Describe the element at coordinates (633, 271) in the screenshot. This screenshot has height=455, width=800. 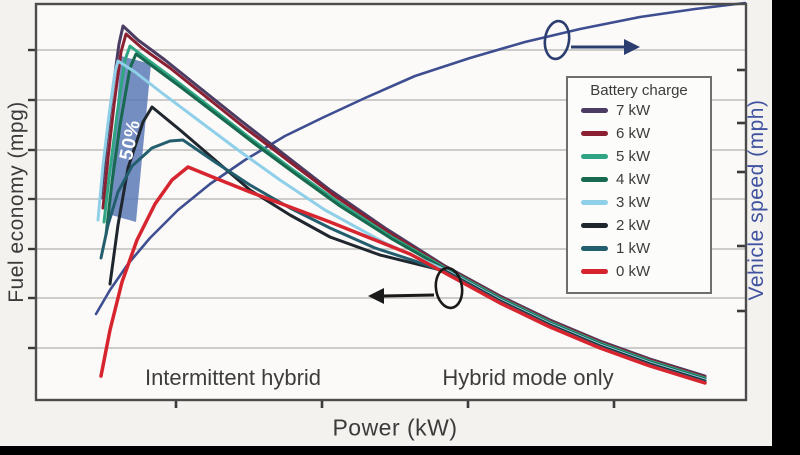
I see `legend-entry-label: 0 kW` at that location.